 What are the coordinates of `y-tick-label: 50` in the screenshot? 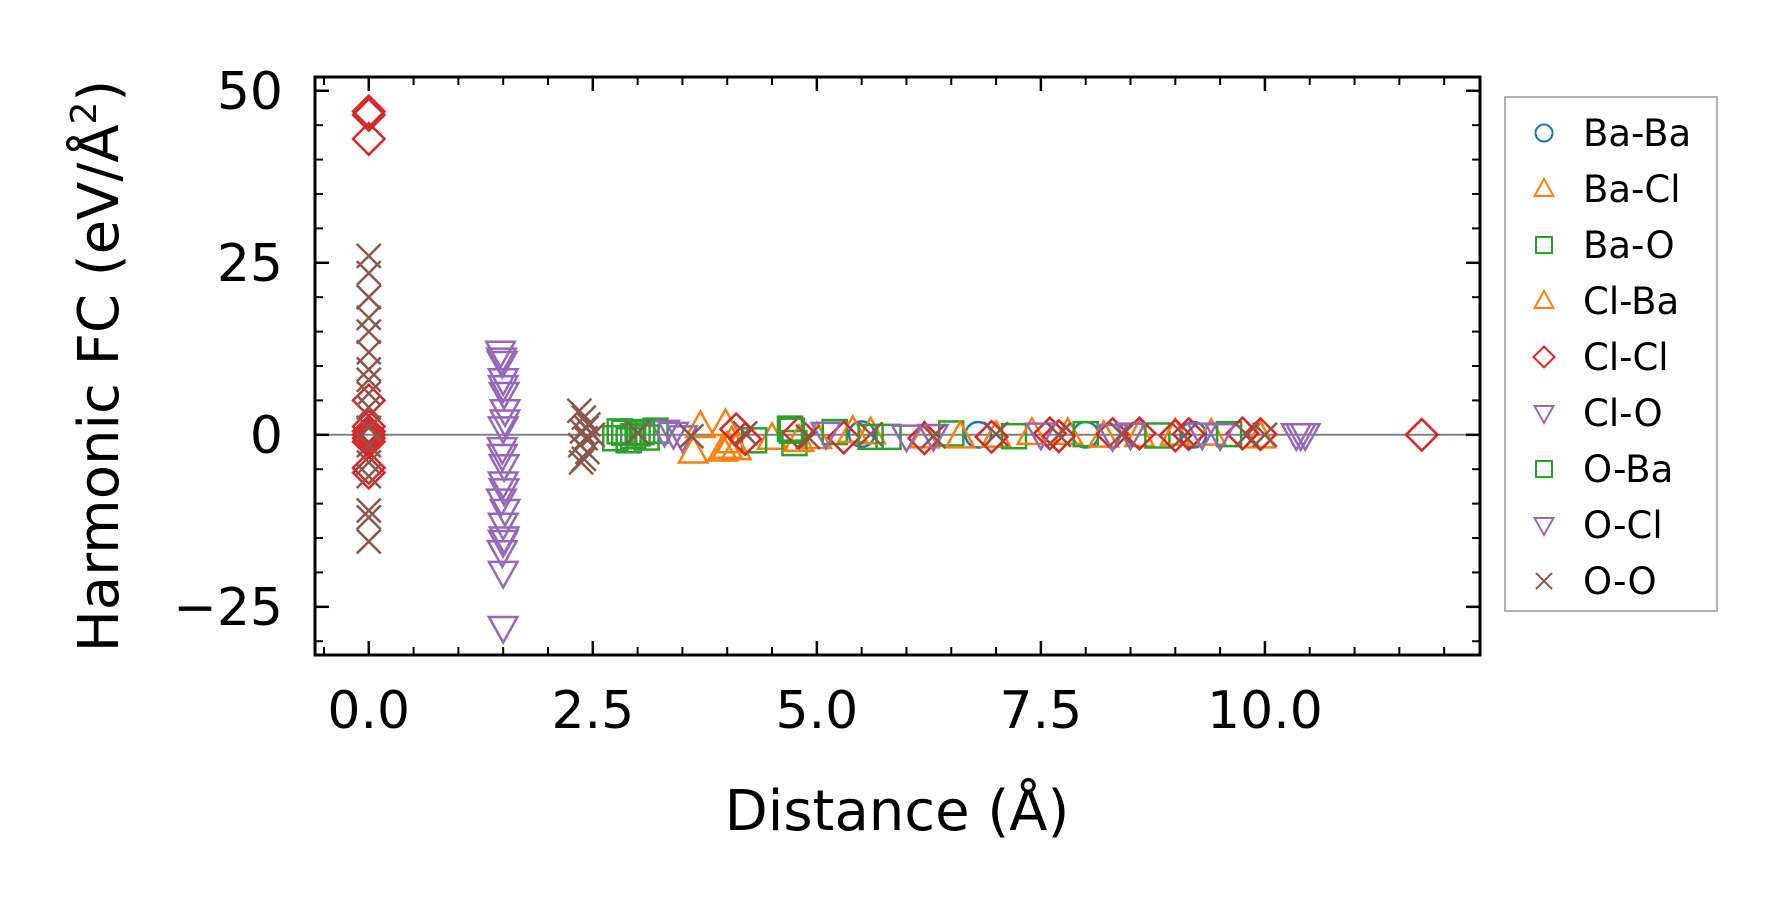 It's located at (250, 92).